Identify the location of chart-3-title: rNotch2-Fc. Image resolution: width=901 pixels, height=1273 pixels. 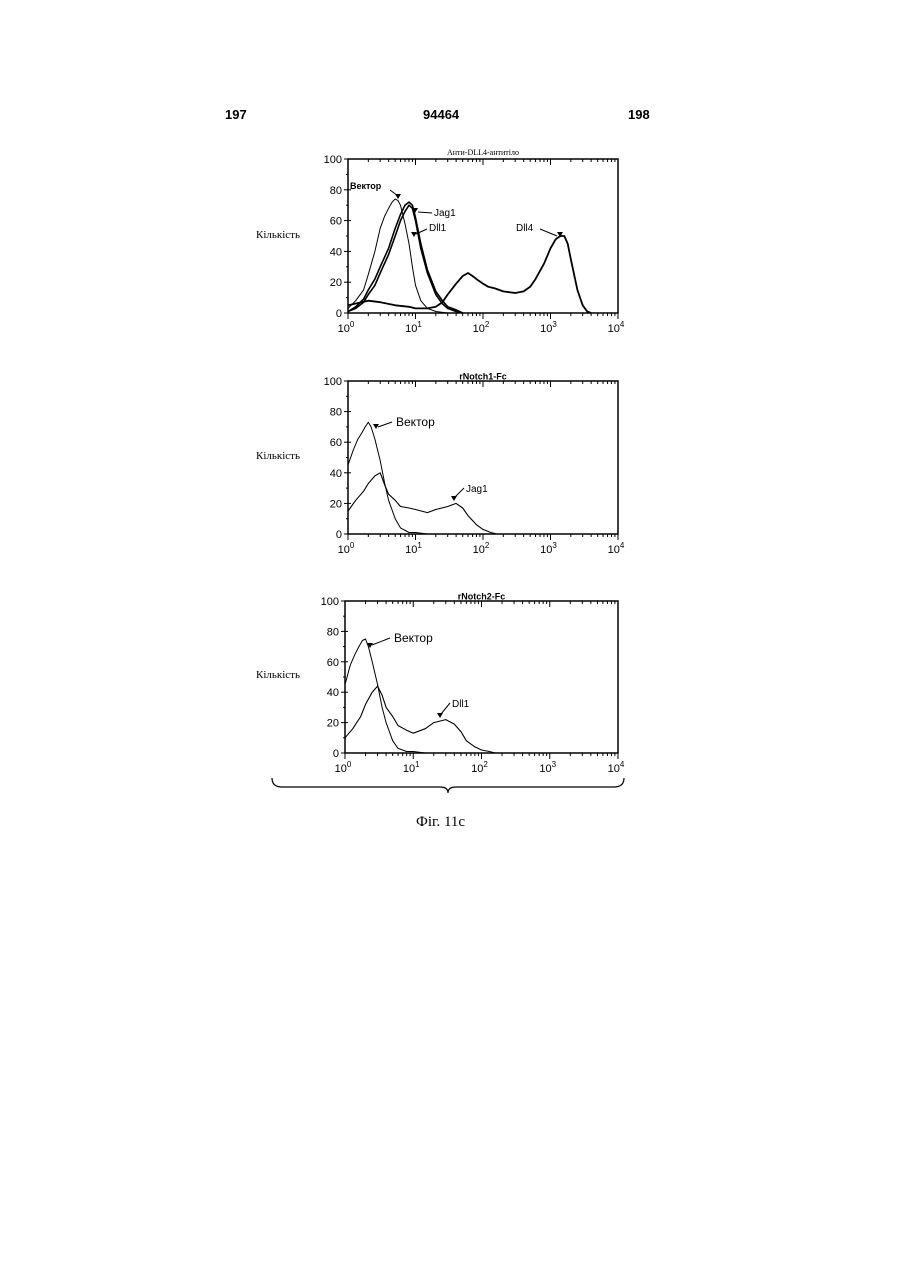
(482, 597).